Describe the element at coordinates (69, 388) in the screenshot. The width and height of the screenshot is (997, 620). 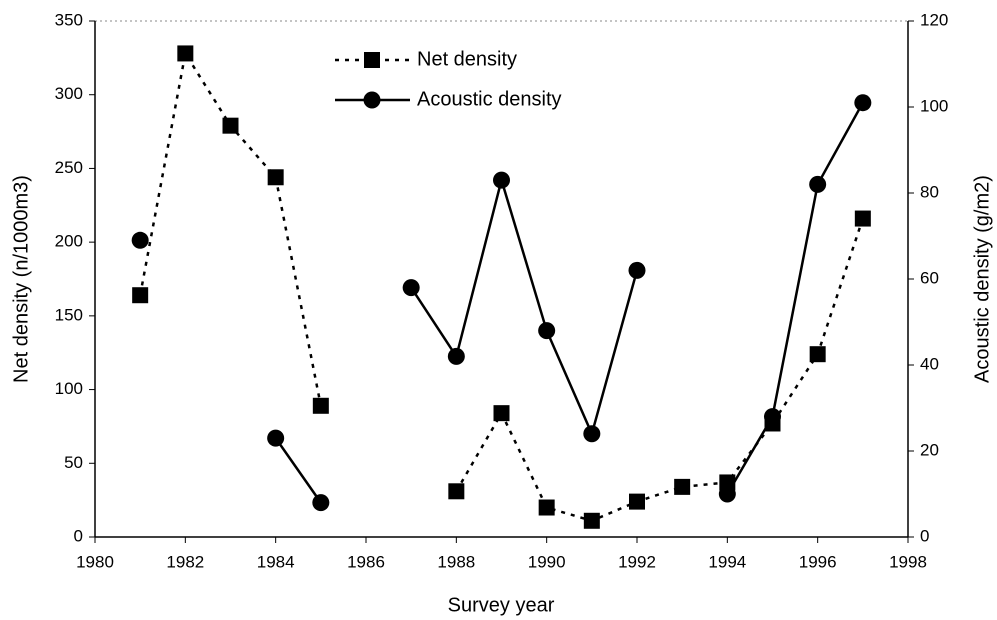
I see `y-tick-label: 100` at that location.